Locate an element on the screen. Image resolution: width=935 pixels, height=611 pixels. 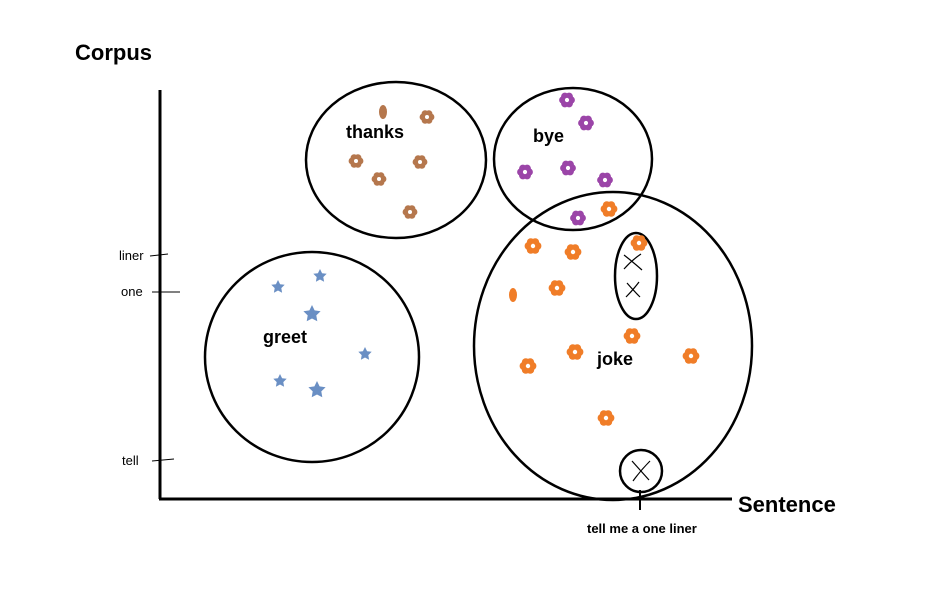
x-axis-title: Sentence is located at coordinates (787, 504).